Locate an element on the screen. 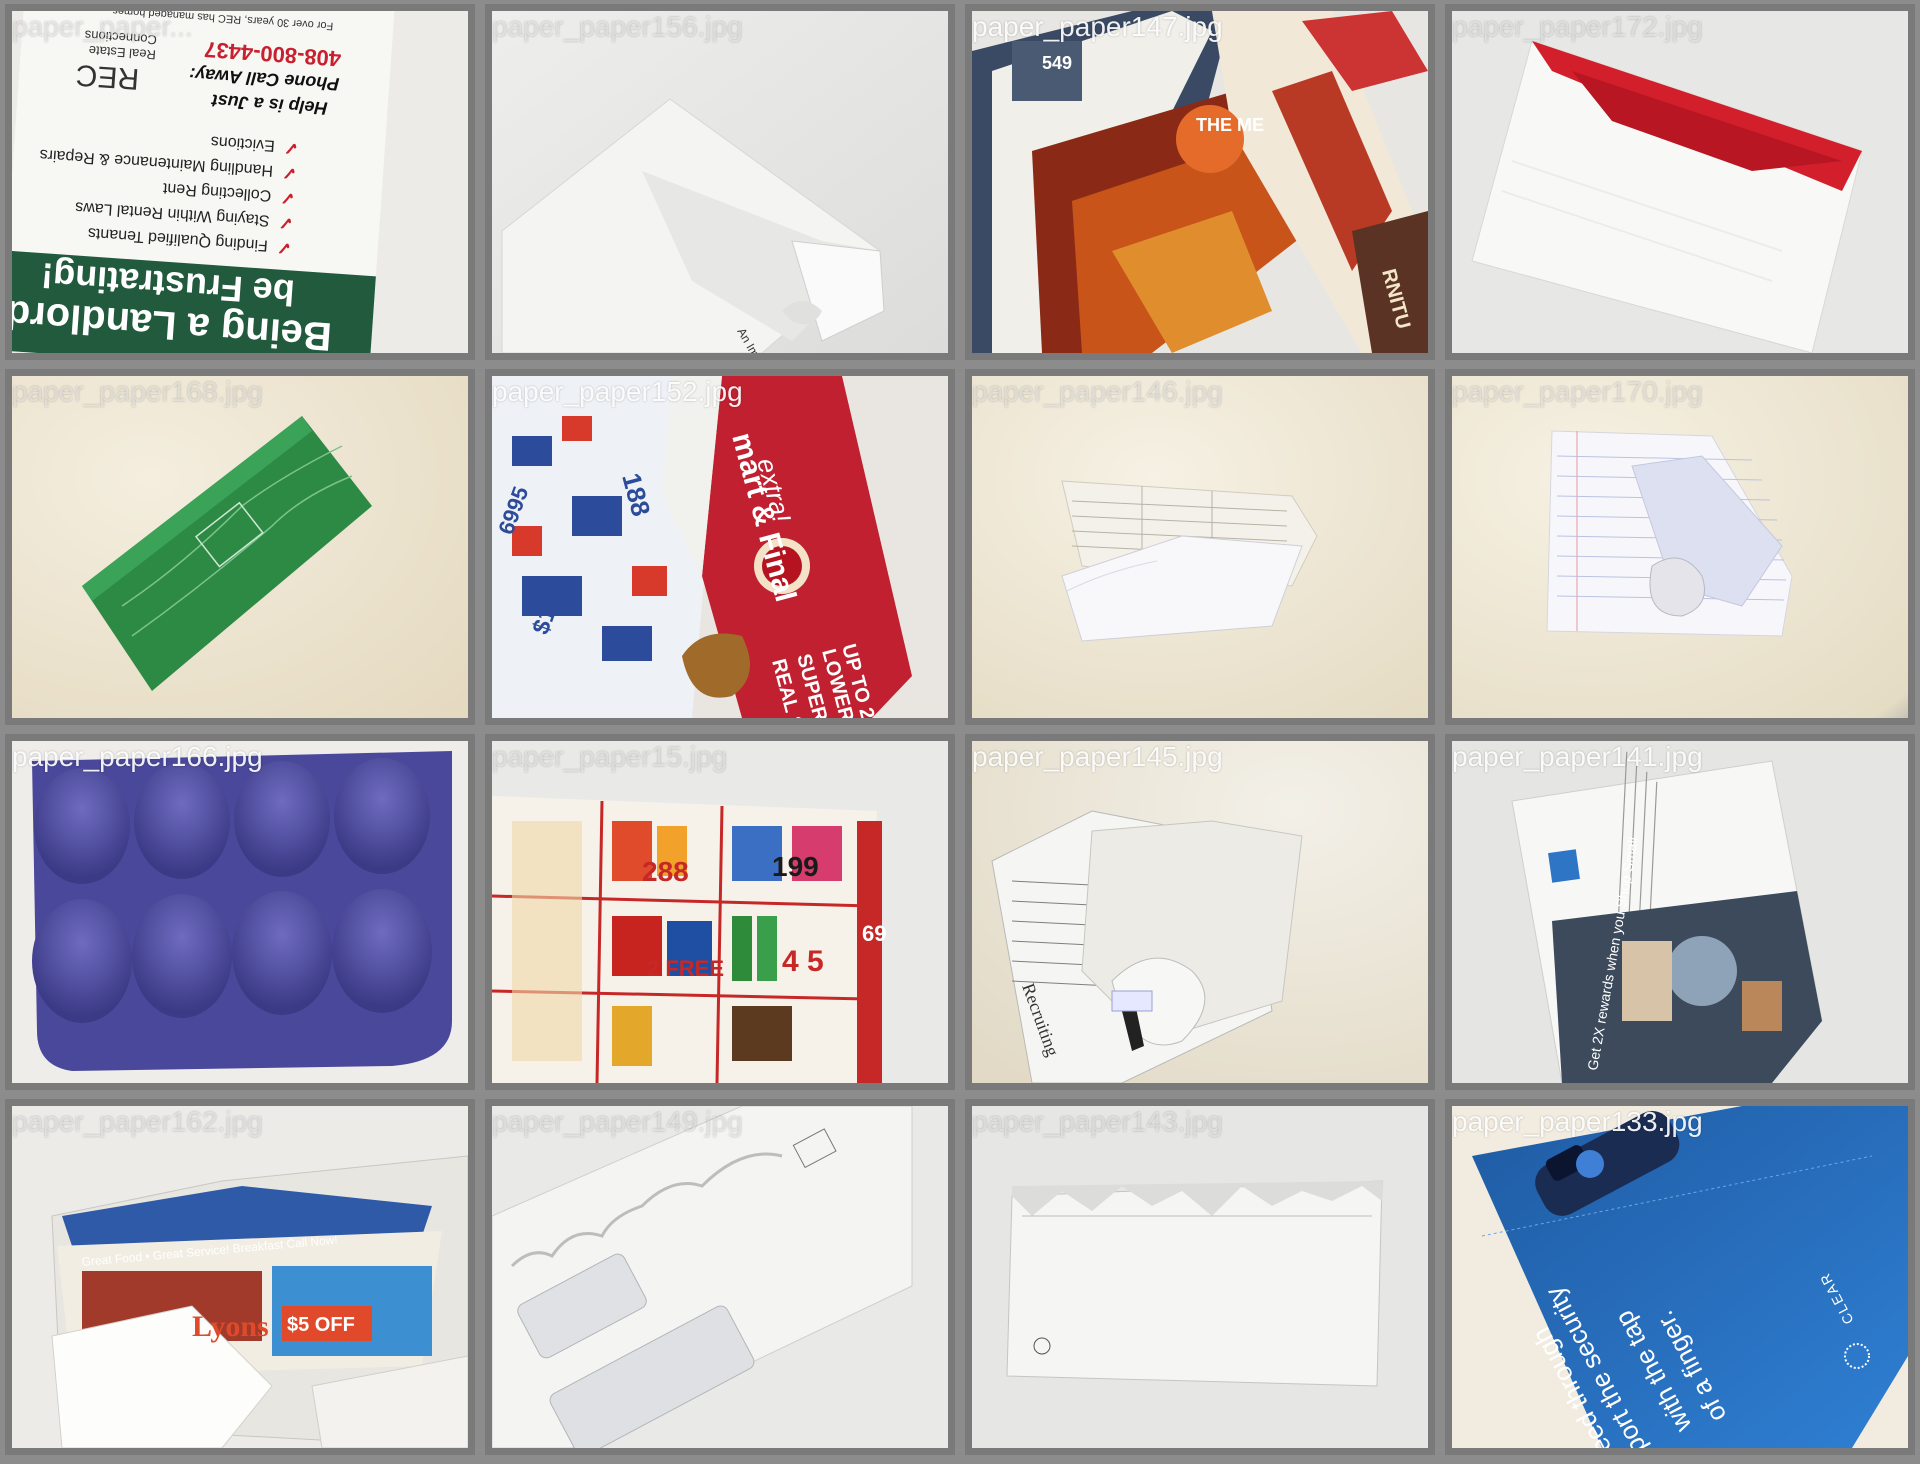 The image size is (1920, 1464). tile-white-envelope-crumpled: An Import paper_paper156.jpg is located at coordinates (720, 182).